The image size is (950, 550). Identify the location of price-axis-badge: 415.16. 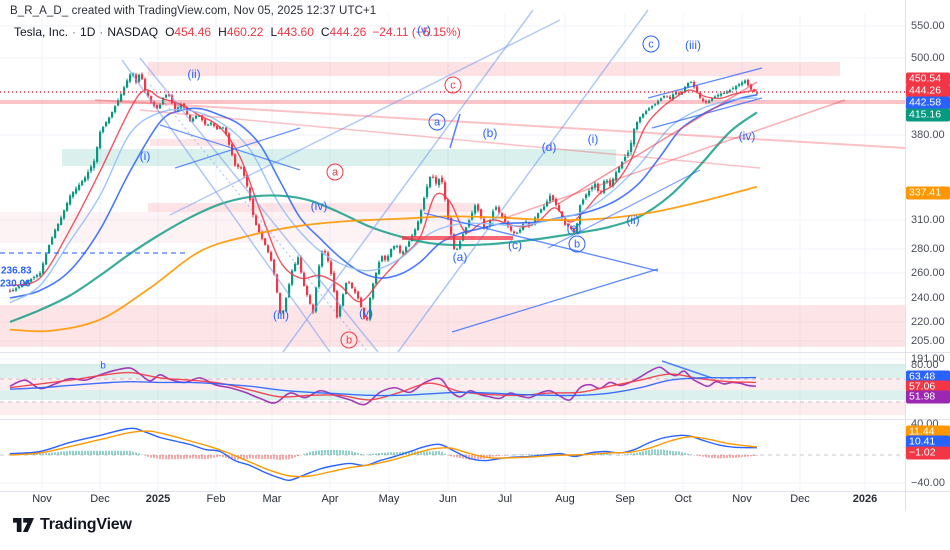
(928, 115).